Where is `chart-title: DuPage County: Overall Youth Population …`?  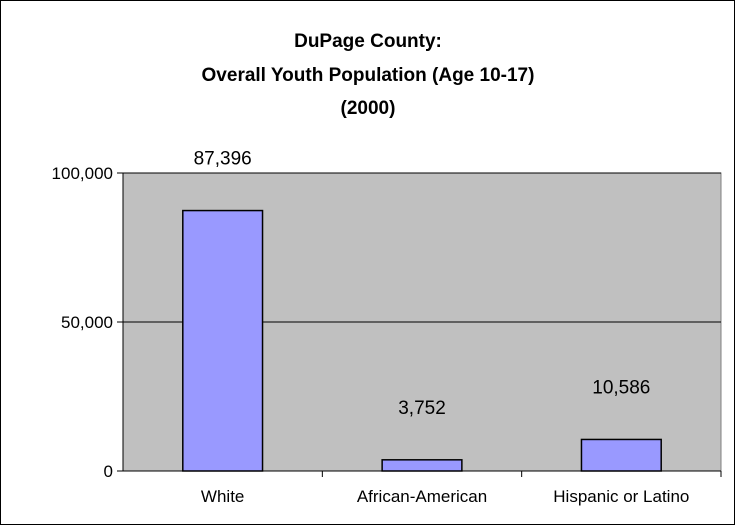 chart-title: DuPage County: Overall Youth Population … is located at coordinates (368, 75).